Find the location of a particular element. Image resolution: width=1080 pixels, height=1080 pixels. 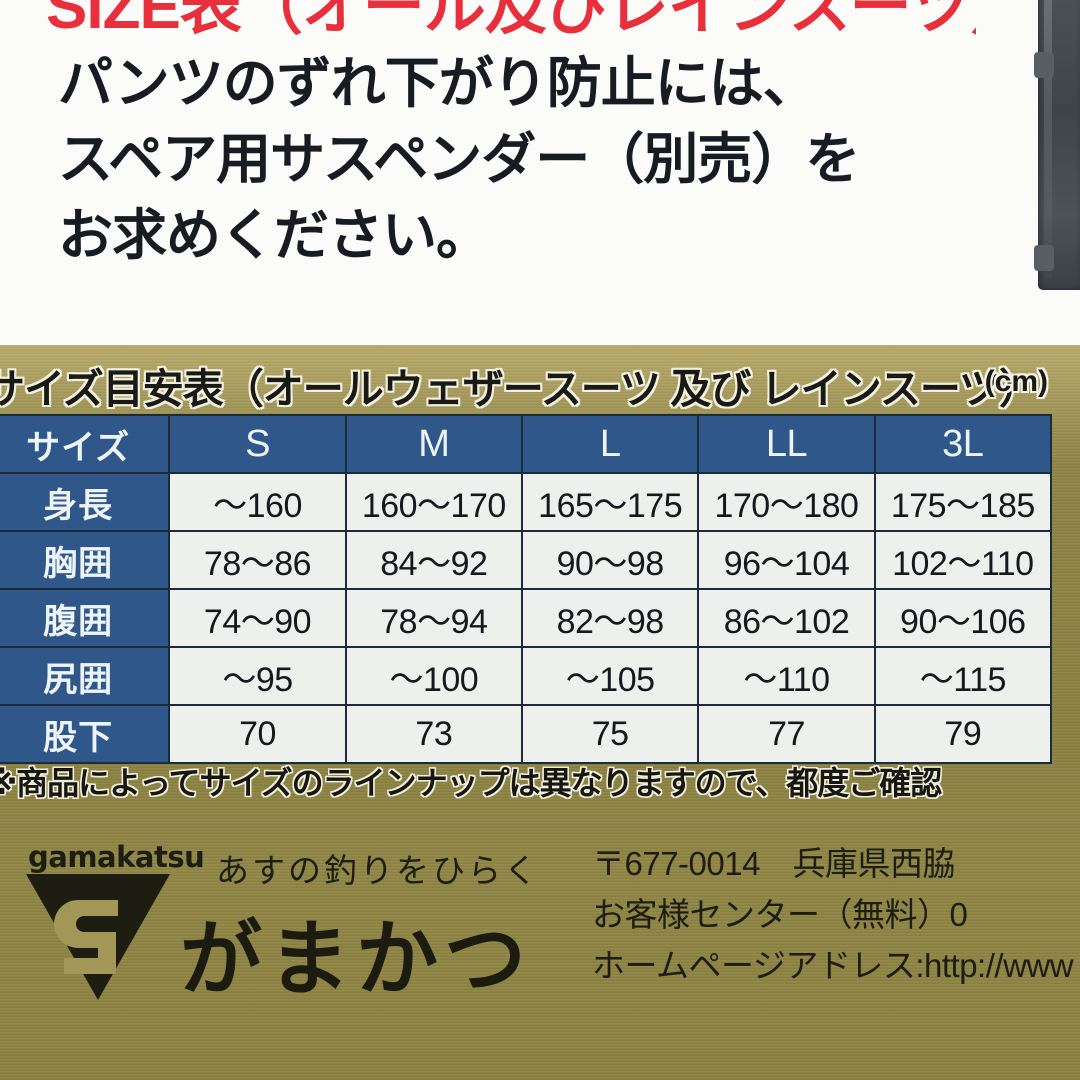

row-label-waist: 腹囲 is located at coordinates (85, 618).